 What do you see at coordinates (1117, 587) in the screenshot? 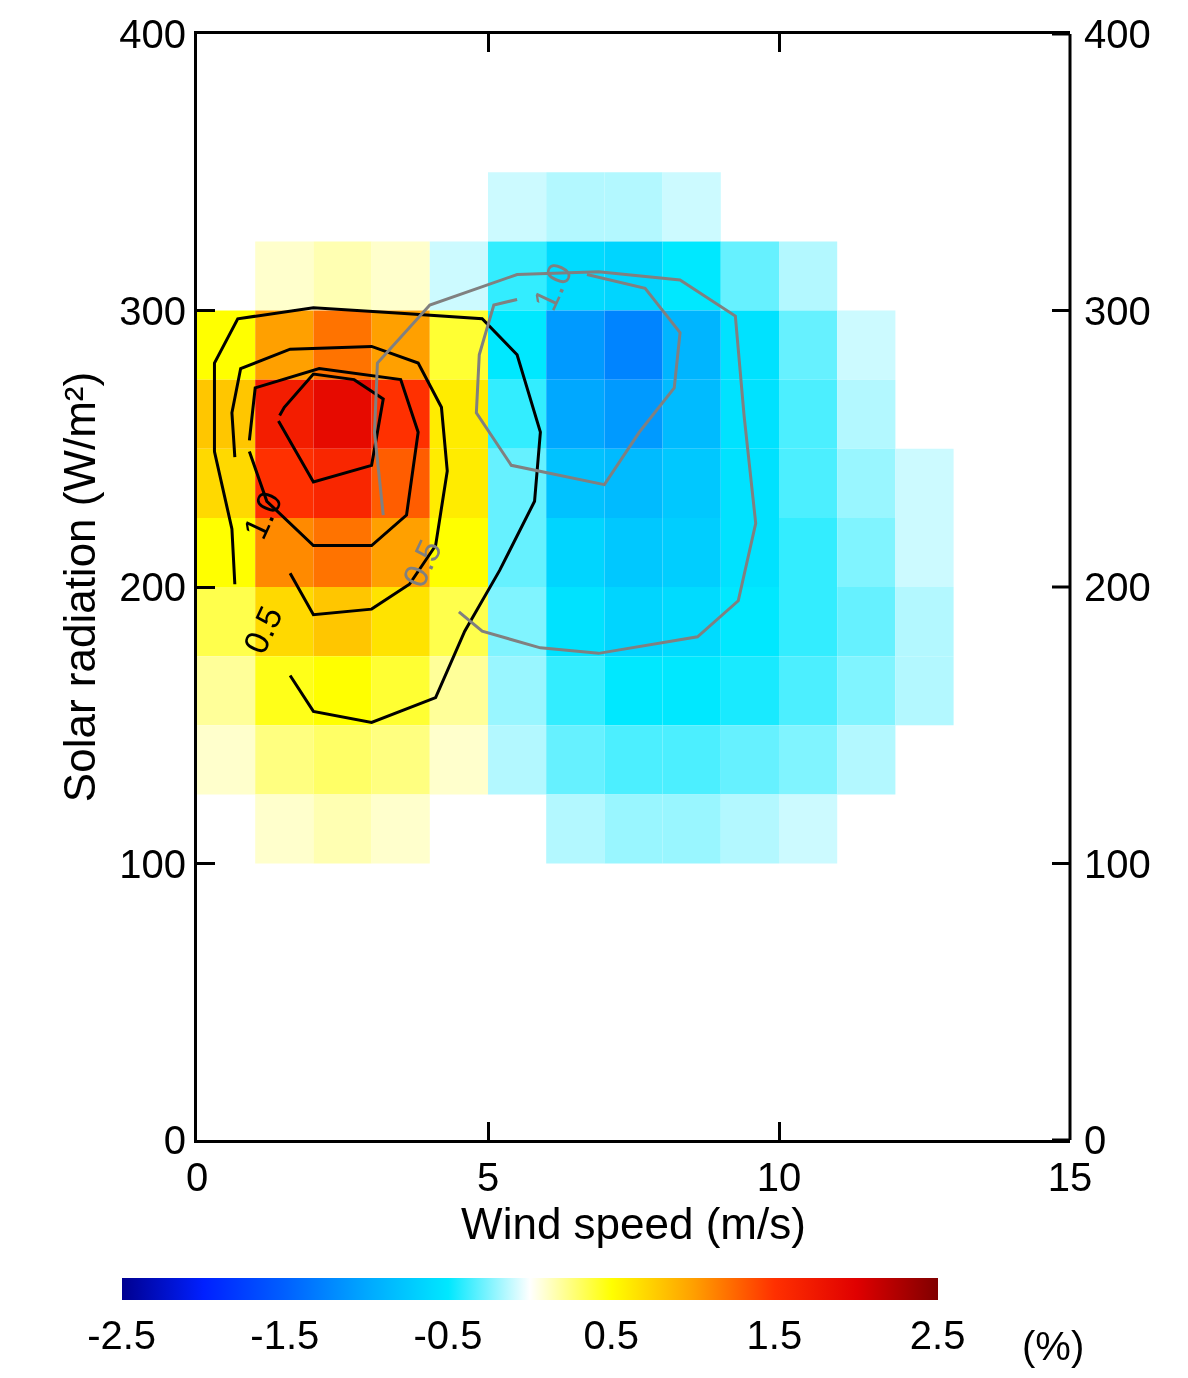
I see `y2-tick-label: 200` at bounding box center [1117, 587].